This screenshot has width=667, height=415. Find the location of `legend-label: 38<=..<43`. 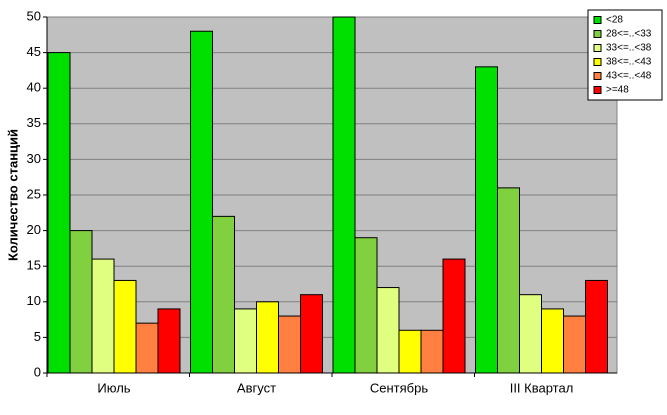

legend-label: 38<=..<43 is located at coordinates (629, 62).